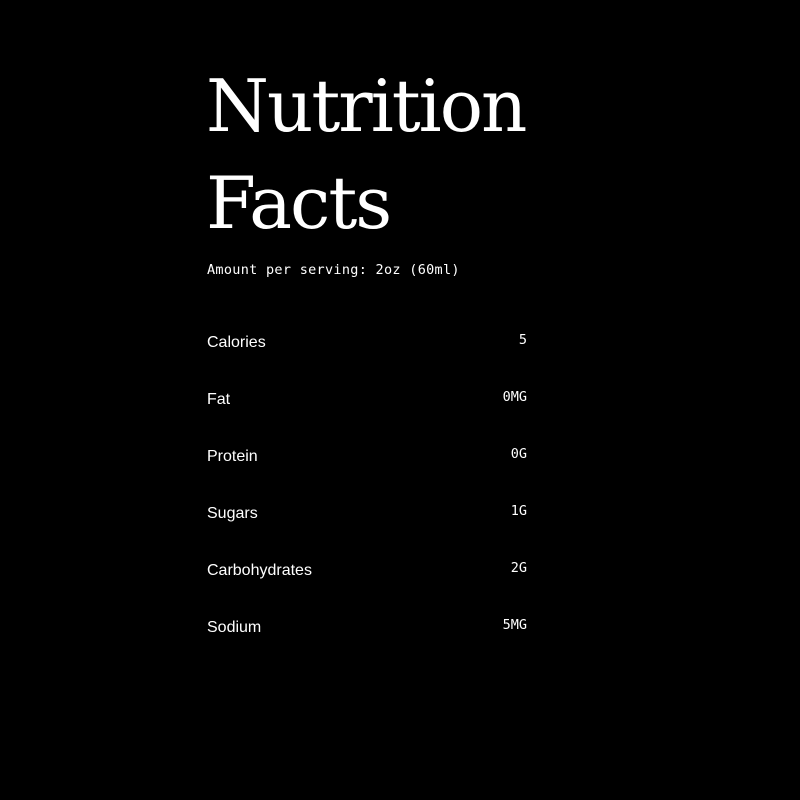 The height and width of the screenshot is (800, 800). Describe the element at coordinates (234, 627) in the screenshot. I see `nutrient-label: Sodium` at that location.